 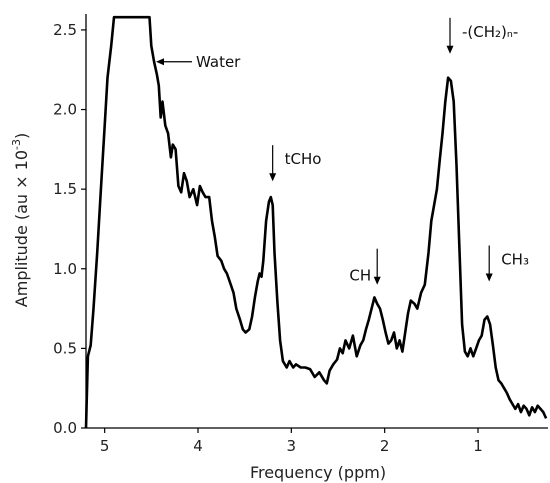 I want to click on annotation-2: CH, so click(x=365, y=266).